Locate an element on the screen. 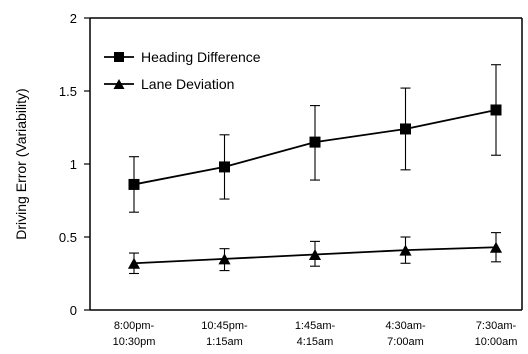  y-tick-label: 1 is located at coordinates (73, 164).